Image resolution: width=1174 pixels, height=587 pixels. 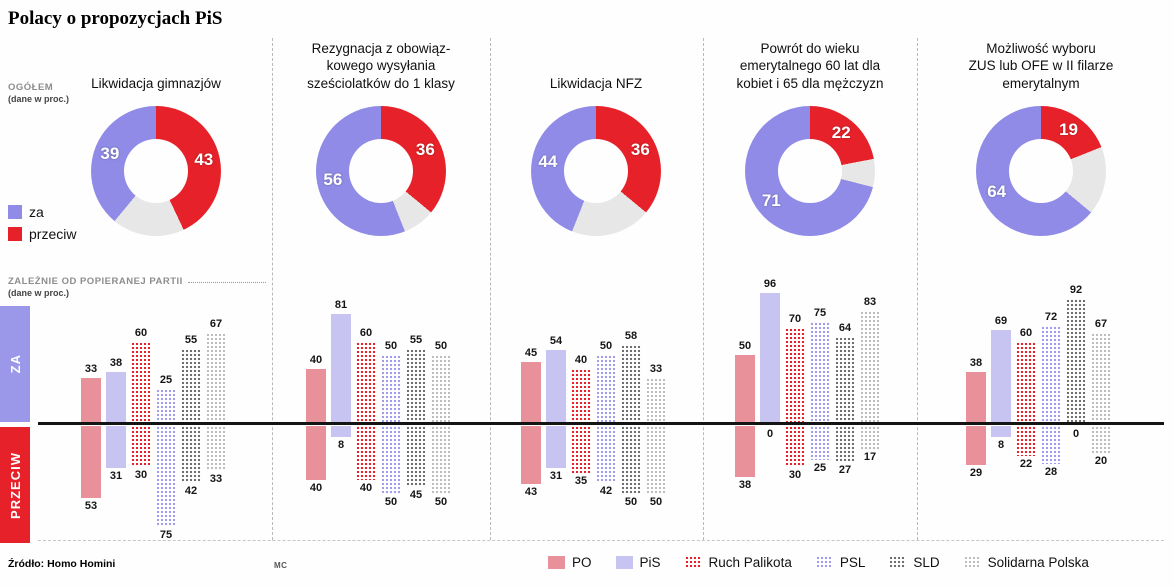 What do you see at coordinates (141, 475) in the screenshot?
I see `bar-value-przeciw: 30` at bounding box center [141, 475].